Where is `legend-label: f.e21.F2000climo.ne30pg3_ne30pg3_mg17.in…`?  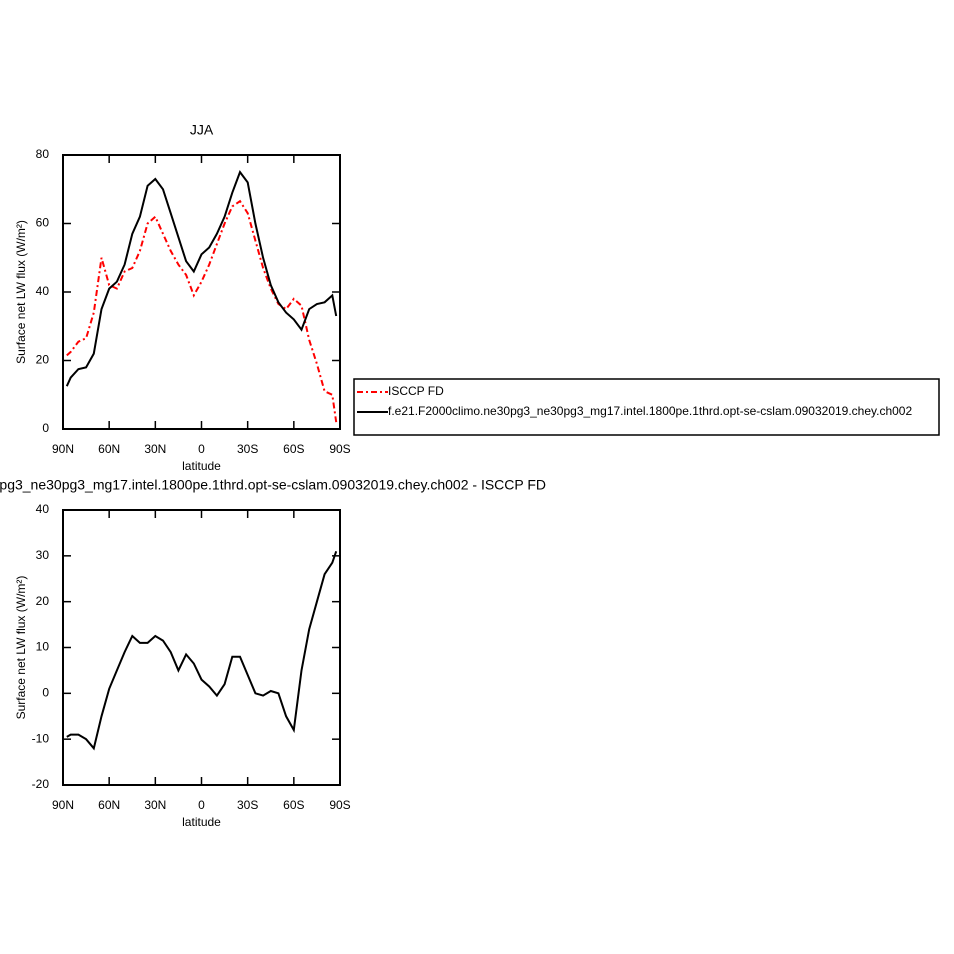
legend-label: f.e21.F2000climo.ne30pg3_ne30pg3_mg17.in… is located at coordinates (650, 411).